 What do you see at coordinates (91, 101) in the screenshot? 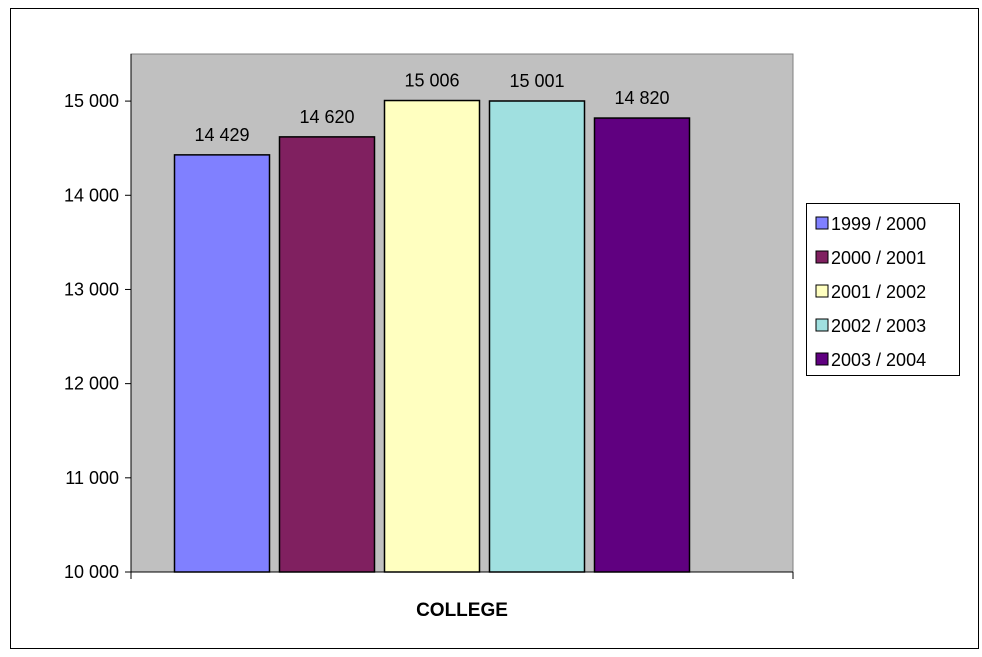
I see `y-tick-label: 15 000` at bounding box center [91, 101].